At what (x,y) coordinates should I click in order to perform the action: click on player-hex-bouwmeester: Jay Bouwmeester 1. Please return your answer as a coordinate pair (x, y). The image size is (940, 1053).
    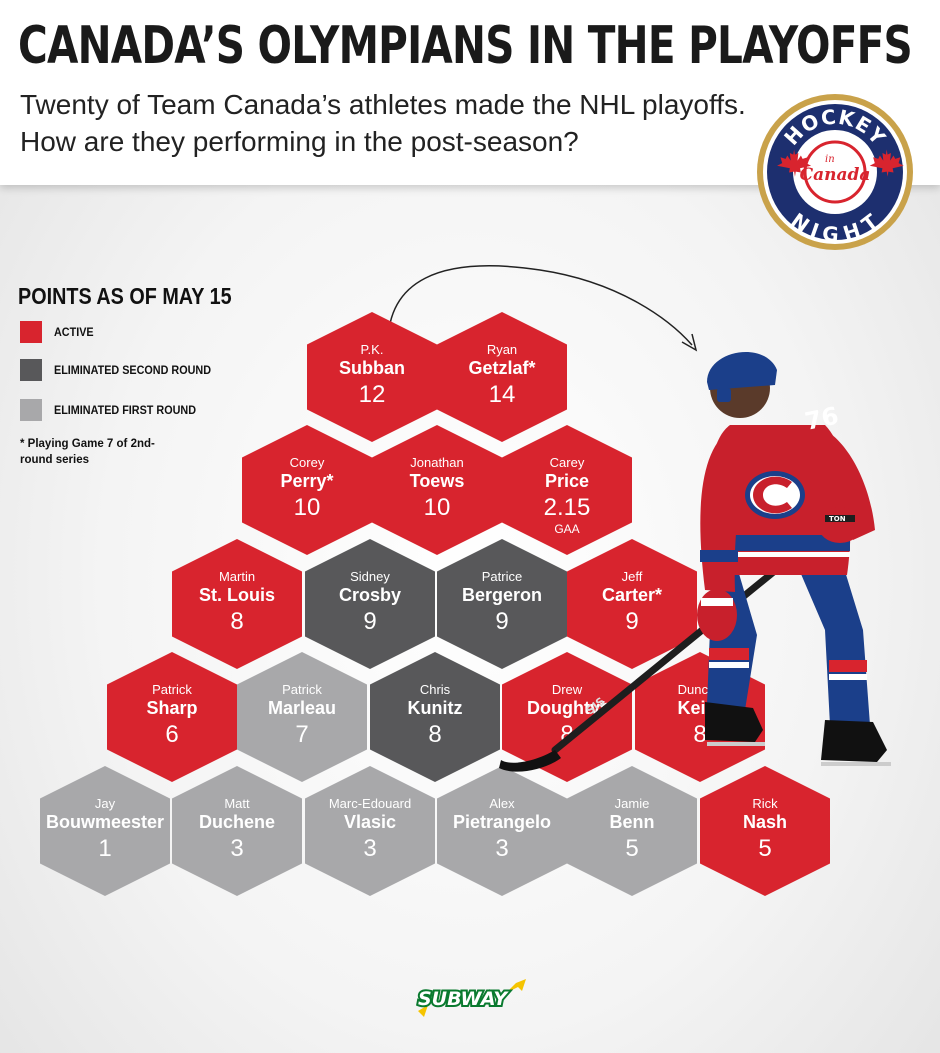
    Looking at the image, I should click on (105, 831).